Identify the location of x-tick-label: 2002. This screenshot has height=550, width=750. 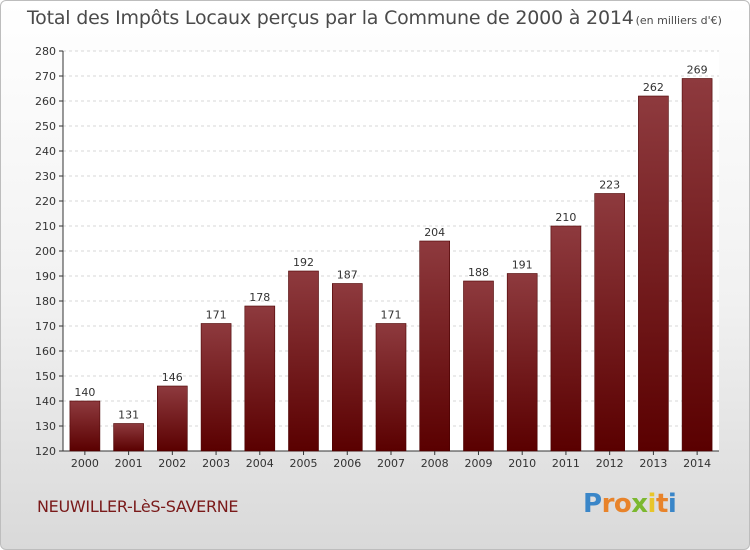
(172, 463).